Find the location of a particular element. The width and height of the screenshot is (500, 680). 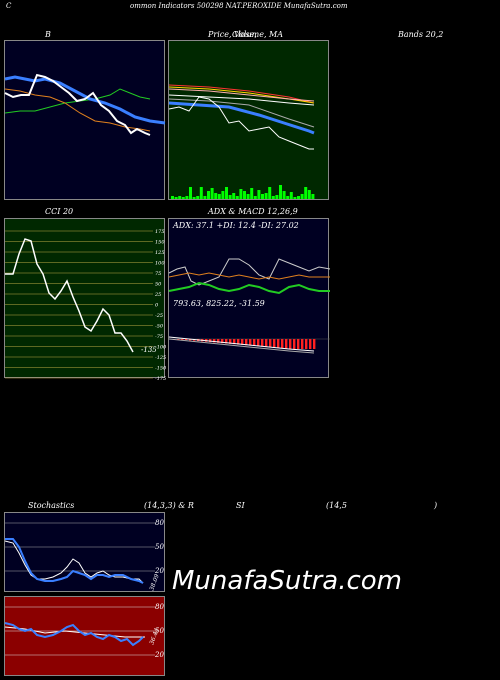

stoch-title: Stochastics is located at coordinates (51, 505).